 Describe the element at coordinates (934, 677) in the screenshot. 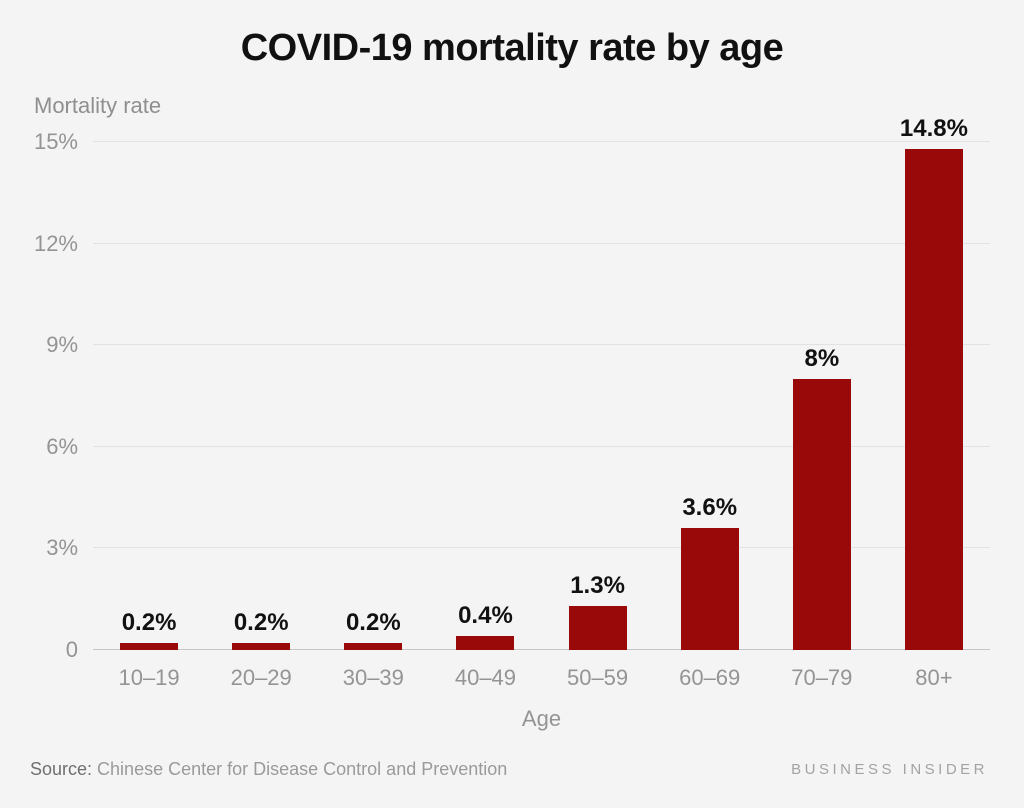

I see `x-tick-label: 80+` at that location.